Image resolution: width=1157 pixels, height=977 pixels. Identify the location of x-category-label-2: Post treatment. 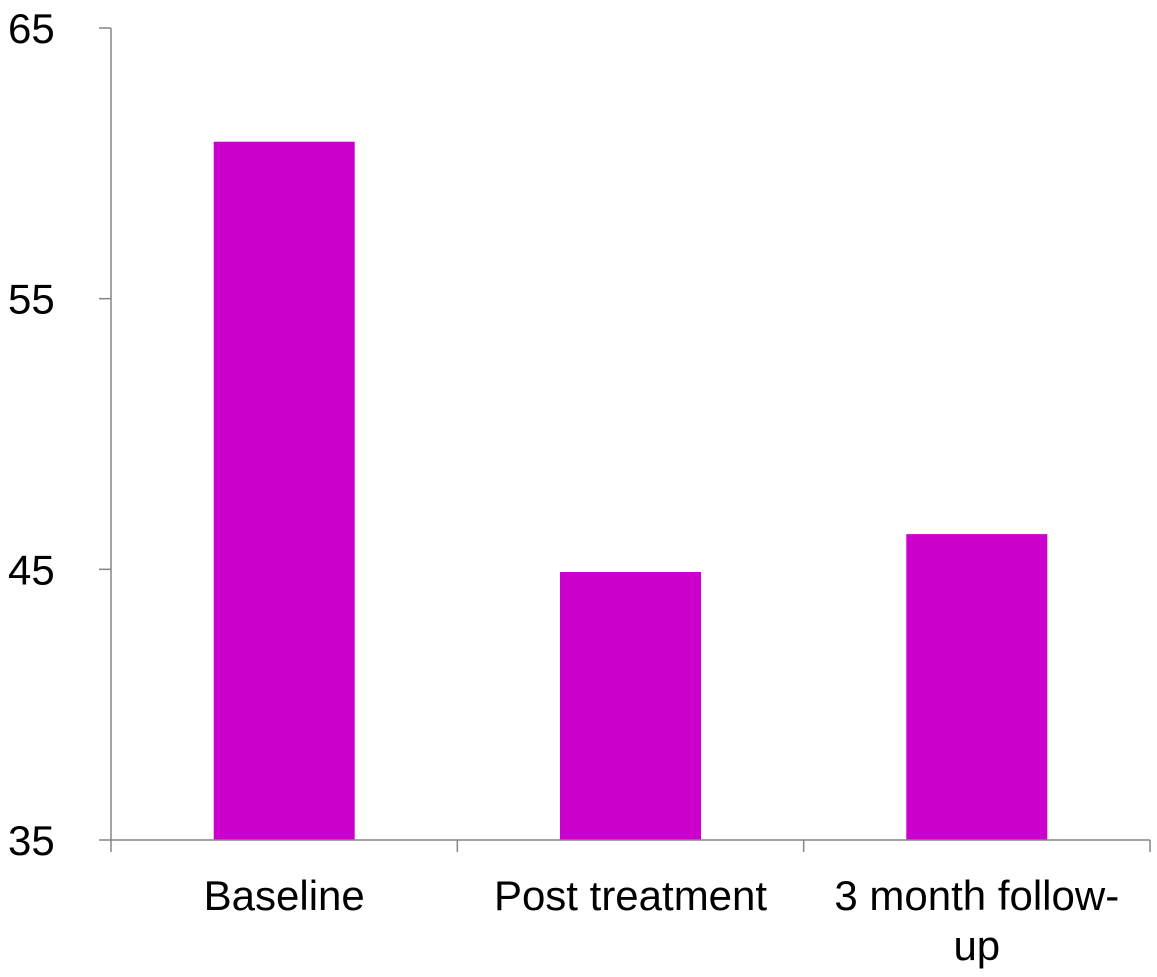
(630, 895).